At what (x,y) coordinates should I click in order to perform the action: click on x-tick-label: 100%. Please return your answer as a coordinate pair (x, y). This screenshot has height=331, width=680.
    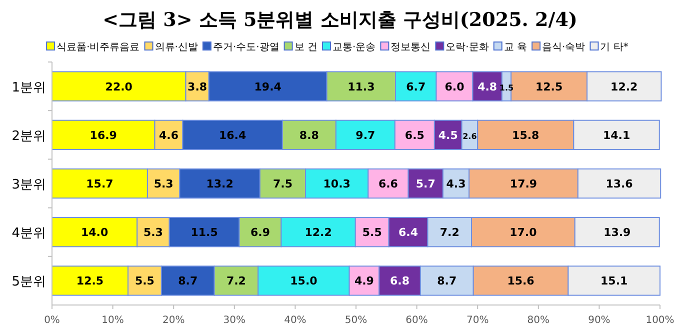
    Looking at the image, I should click on (660, 320).